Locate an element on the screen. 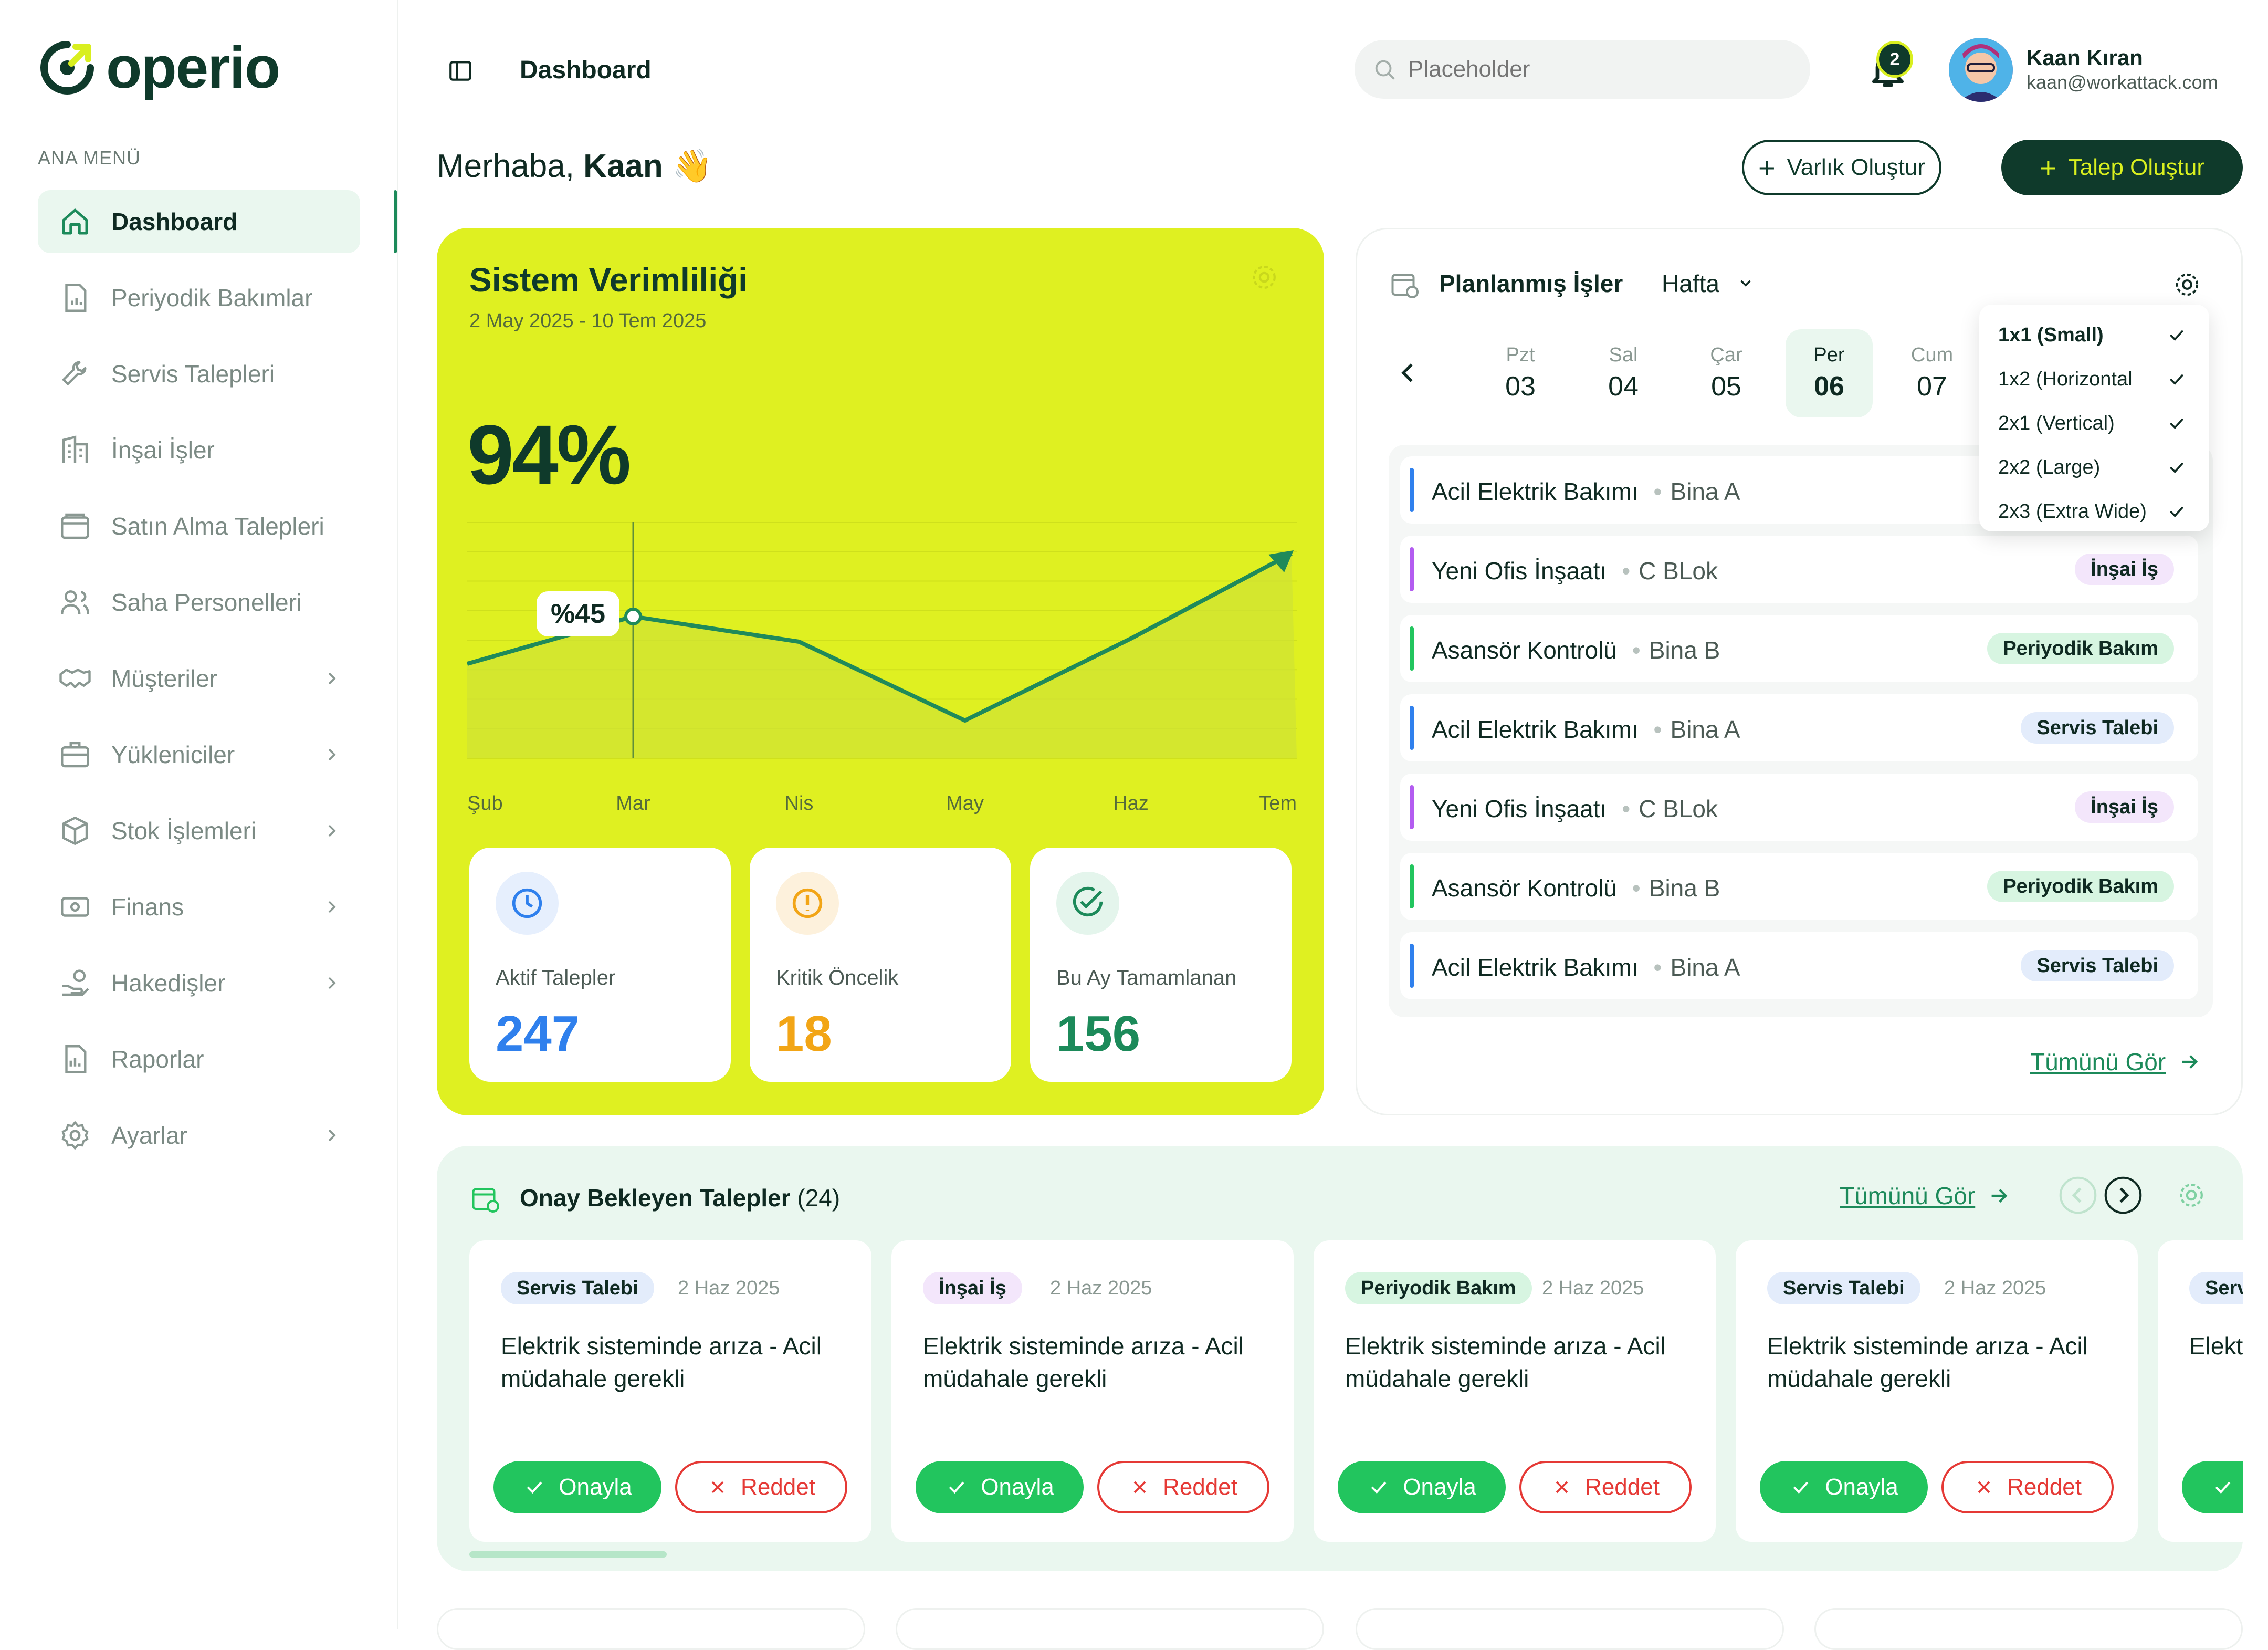 This screenshot has height=1650, width=2268. stat-card: Kritik Öncelik 18 is located at coordinates (880, 965).